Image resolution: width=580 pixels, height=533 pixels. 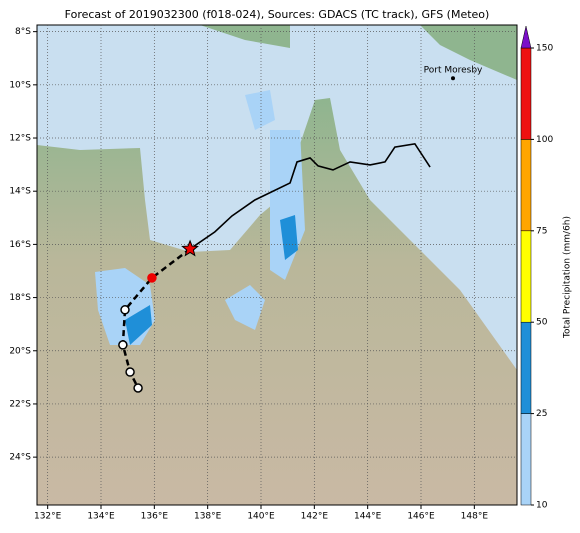 I want to click on x-tick-label: 142°E, so click(x=315, y=517).